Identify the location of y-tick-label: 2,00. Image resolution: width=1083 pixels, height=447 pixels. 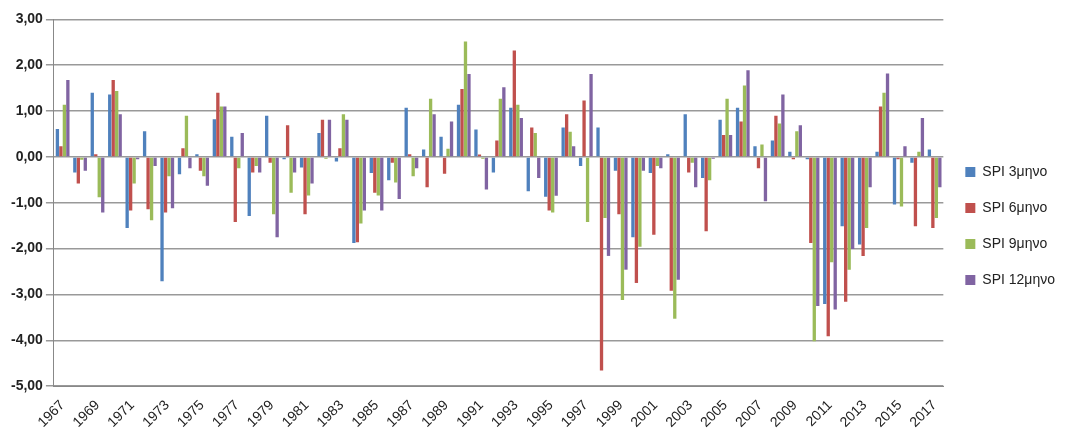
(29, 64).